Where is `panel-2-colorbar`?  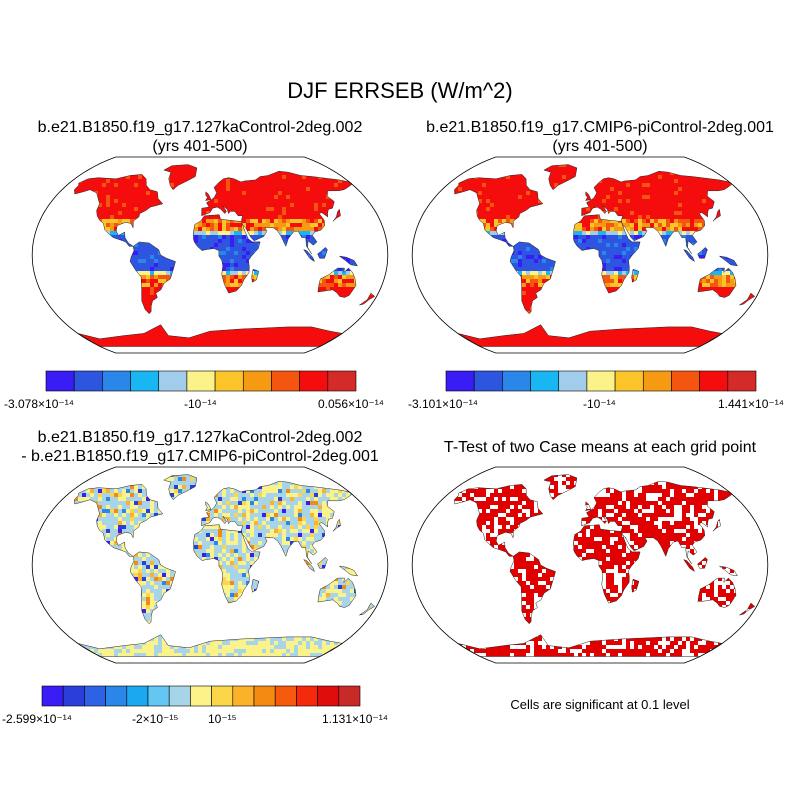
panel-2-colorbar is located at coordinates (601, 381).